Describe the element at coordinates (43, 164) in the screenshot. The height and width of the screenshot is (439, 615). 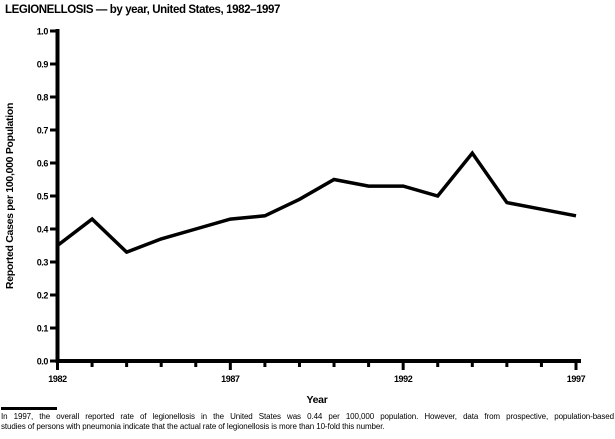
I see `y-tick-label: 0.6` at that location.